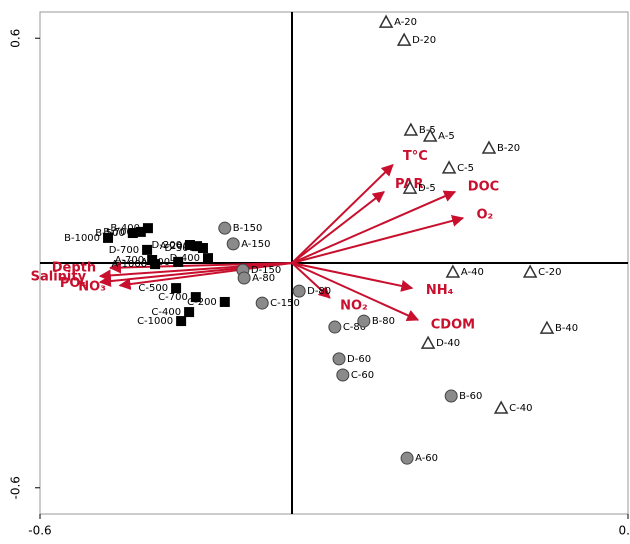  I want to click on vector-label: NO₂, so click(354, 305).